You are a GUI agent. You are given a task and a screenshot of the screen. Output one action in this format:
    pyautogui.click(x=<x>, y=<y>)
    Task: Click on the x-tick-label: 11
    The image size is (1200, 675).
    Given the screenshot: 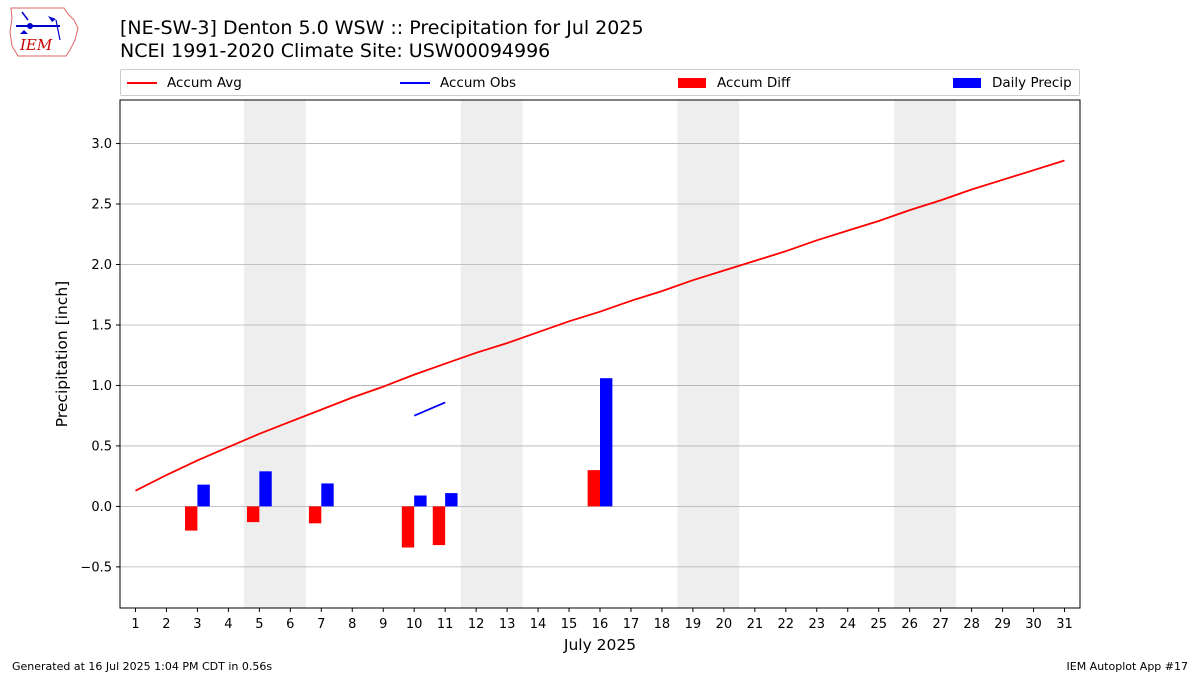 What is the action you would take?
    pyautogui.click(x=445, y=624)
    